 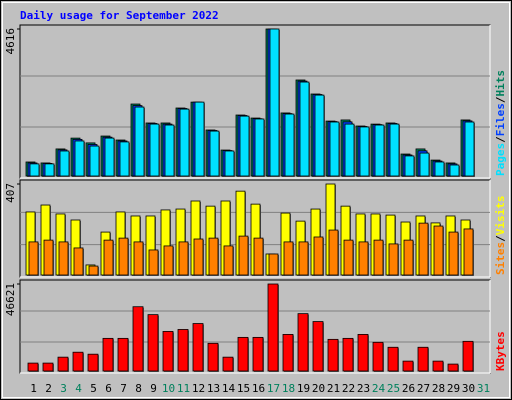 What do you see at coordinates (500, 351) in the screenshot?
I see `legend: KBytes` at bounding box center [500, 351].